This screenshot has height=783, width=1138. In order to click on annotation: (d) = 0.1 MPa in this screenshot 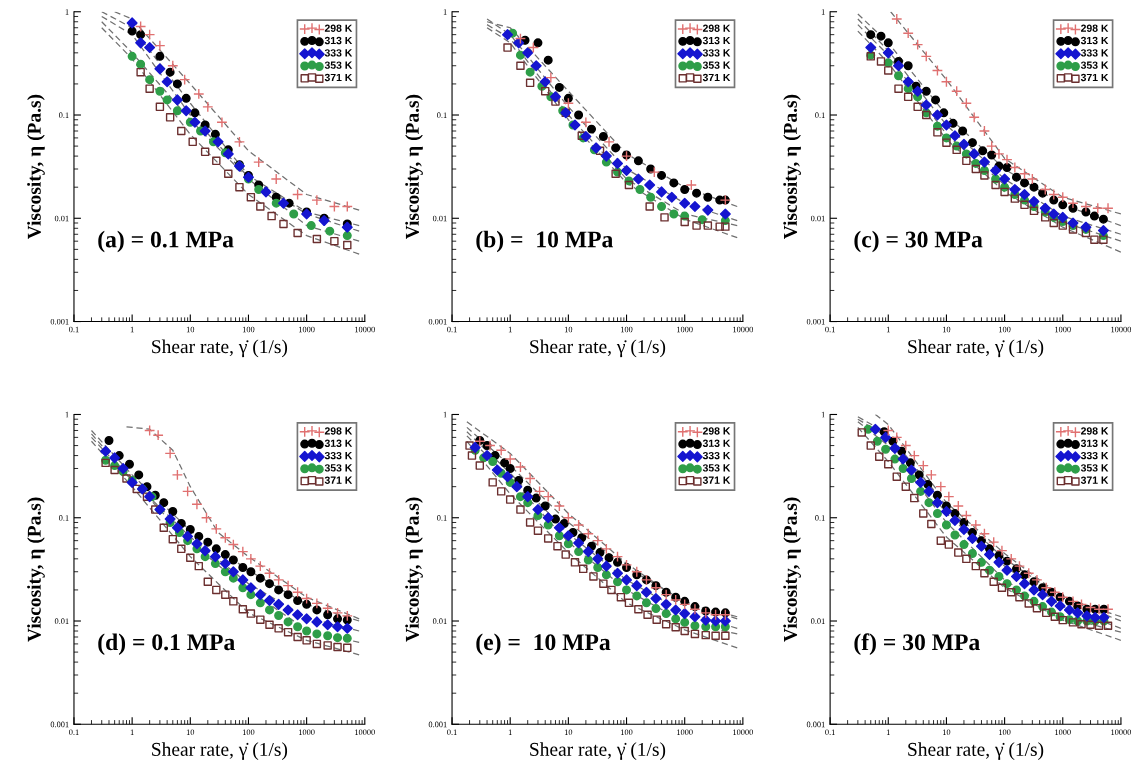, I will do `click(166, 644)`.